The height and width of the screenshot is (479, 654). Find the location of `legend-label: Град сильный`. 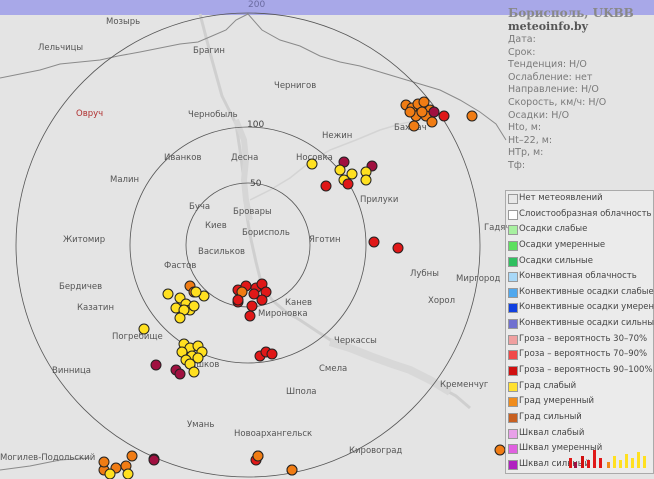

legend-label: Град сильный is located at coordinates (550, 416).